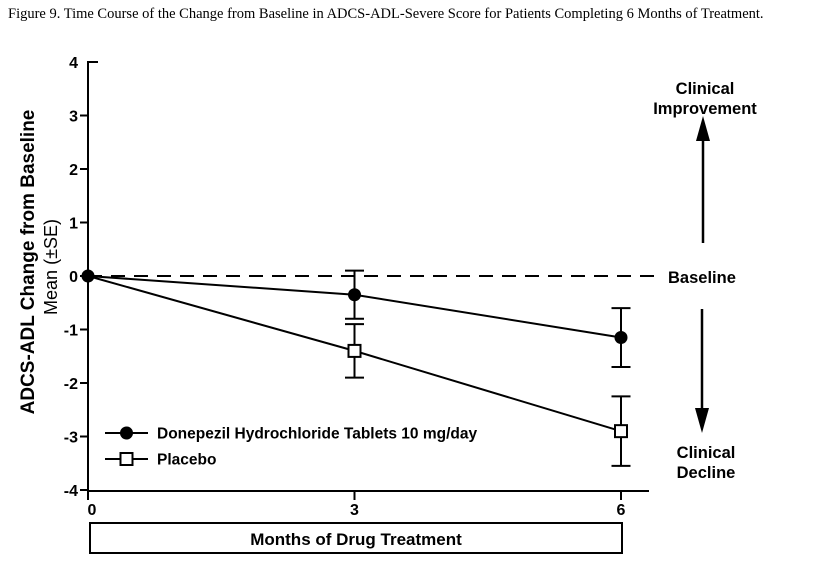  What do you see at coordinates (354, 510) in the screenshot?
I see `x-tick-label: 3` at bounding box center [354, 510].